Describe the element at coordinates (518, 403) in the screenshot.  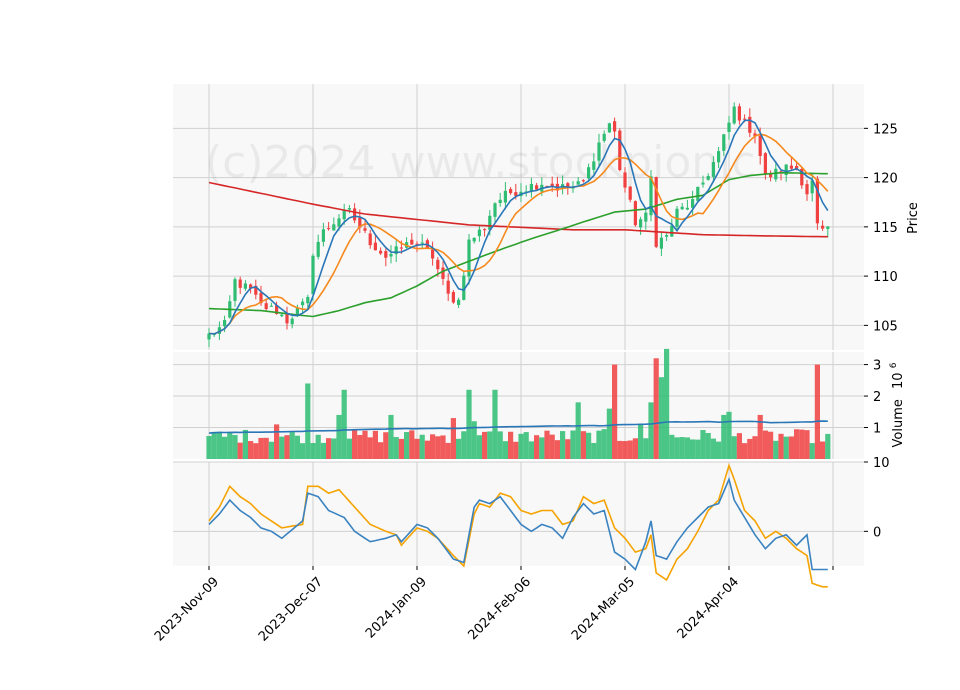
I see `volume-panel` at that location.